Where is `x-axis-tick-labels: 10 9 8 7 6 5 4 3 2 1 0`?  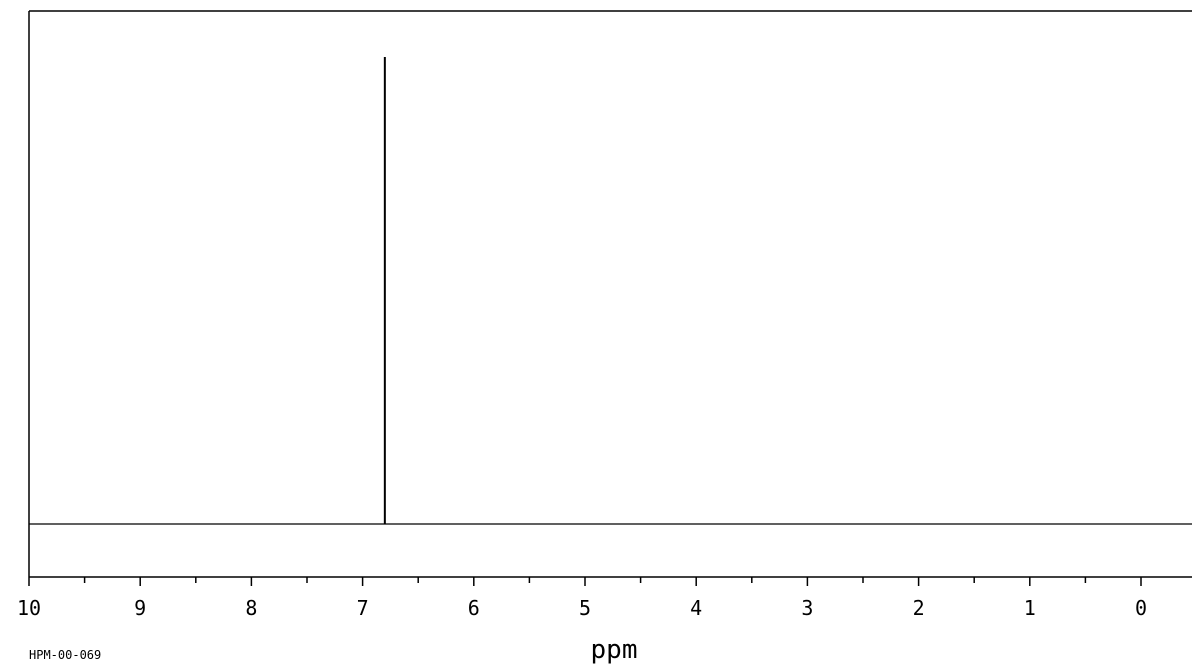 x-axis-tick-labels: 10 9 8 7 6 5 4 3 2 1 0 is located at coordinates (582, 608).